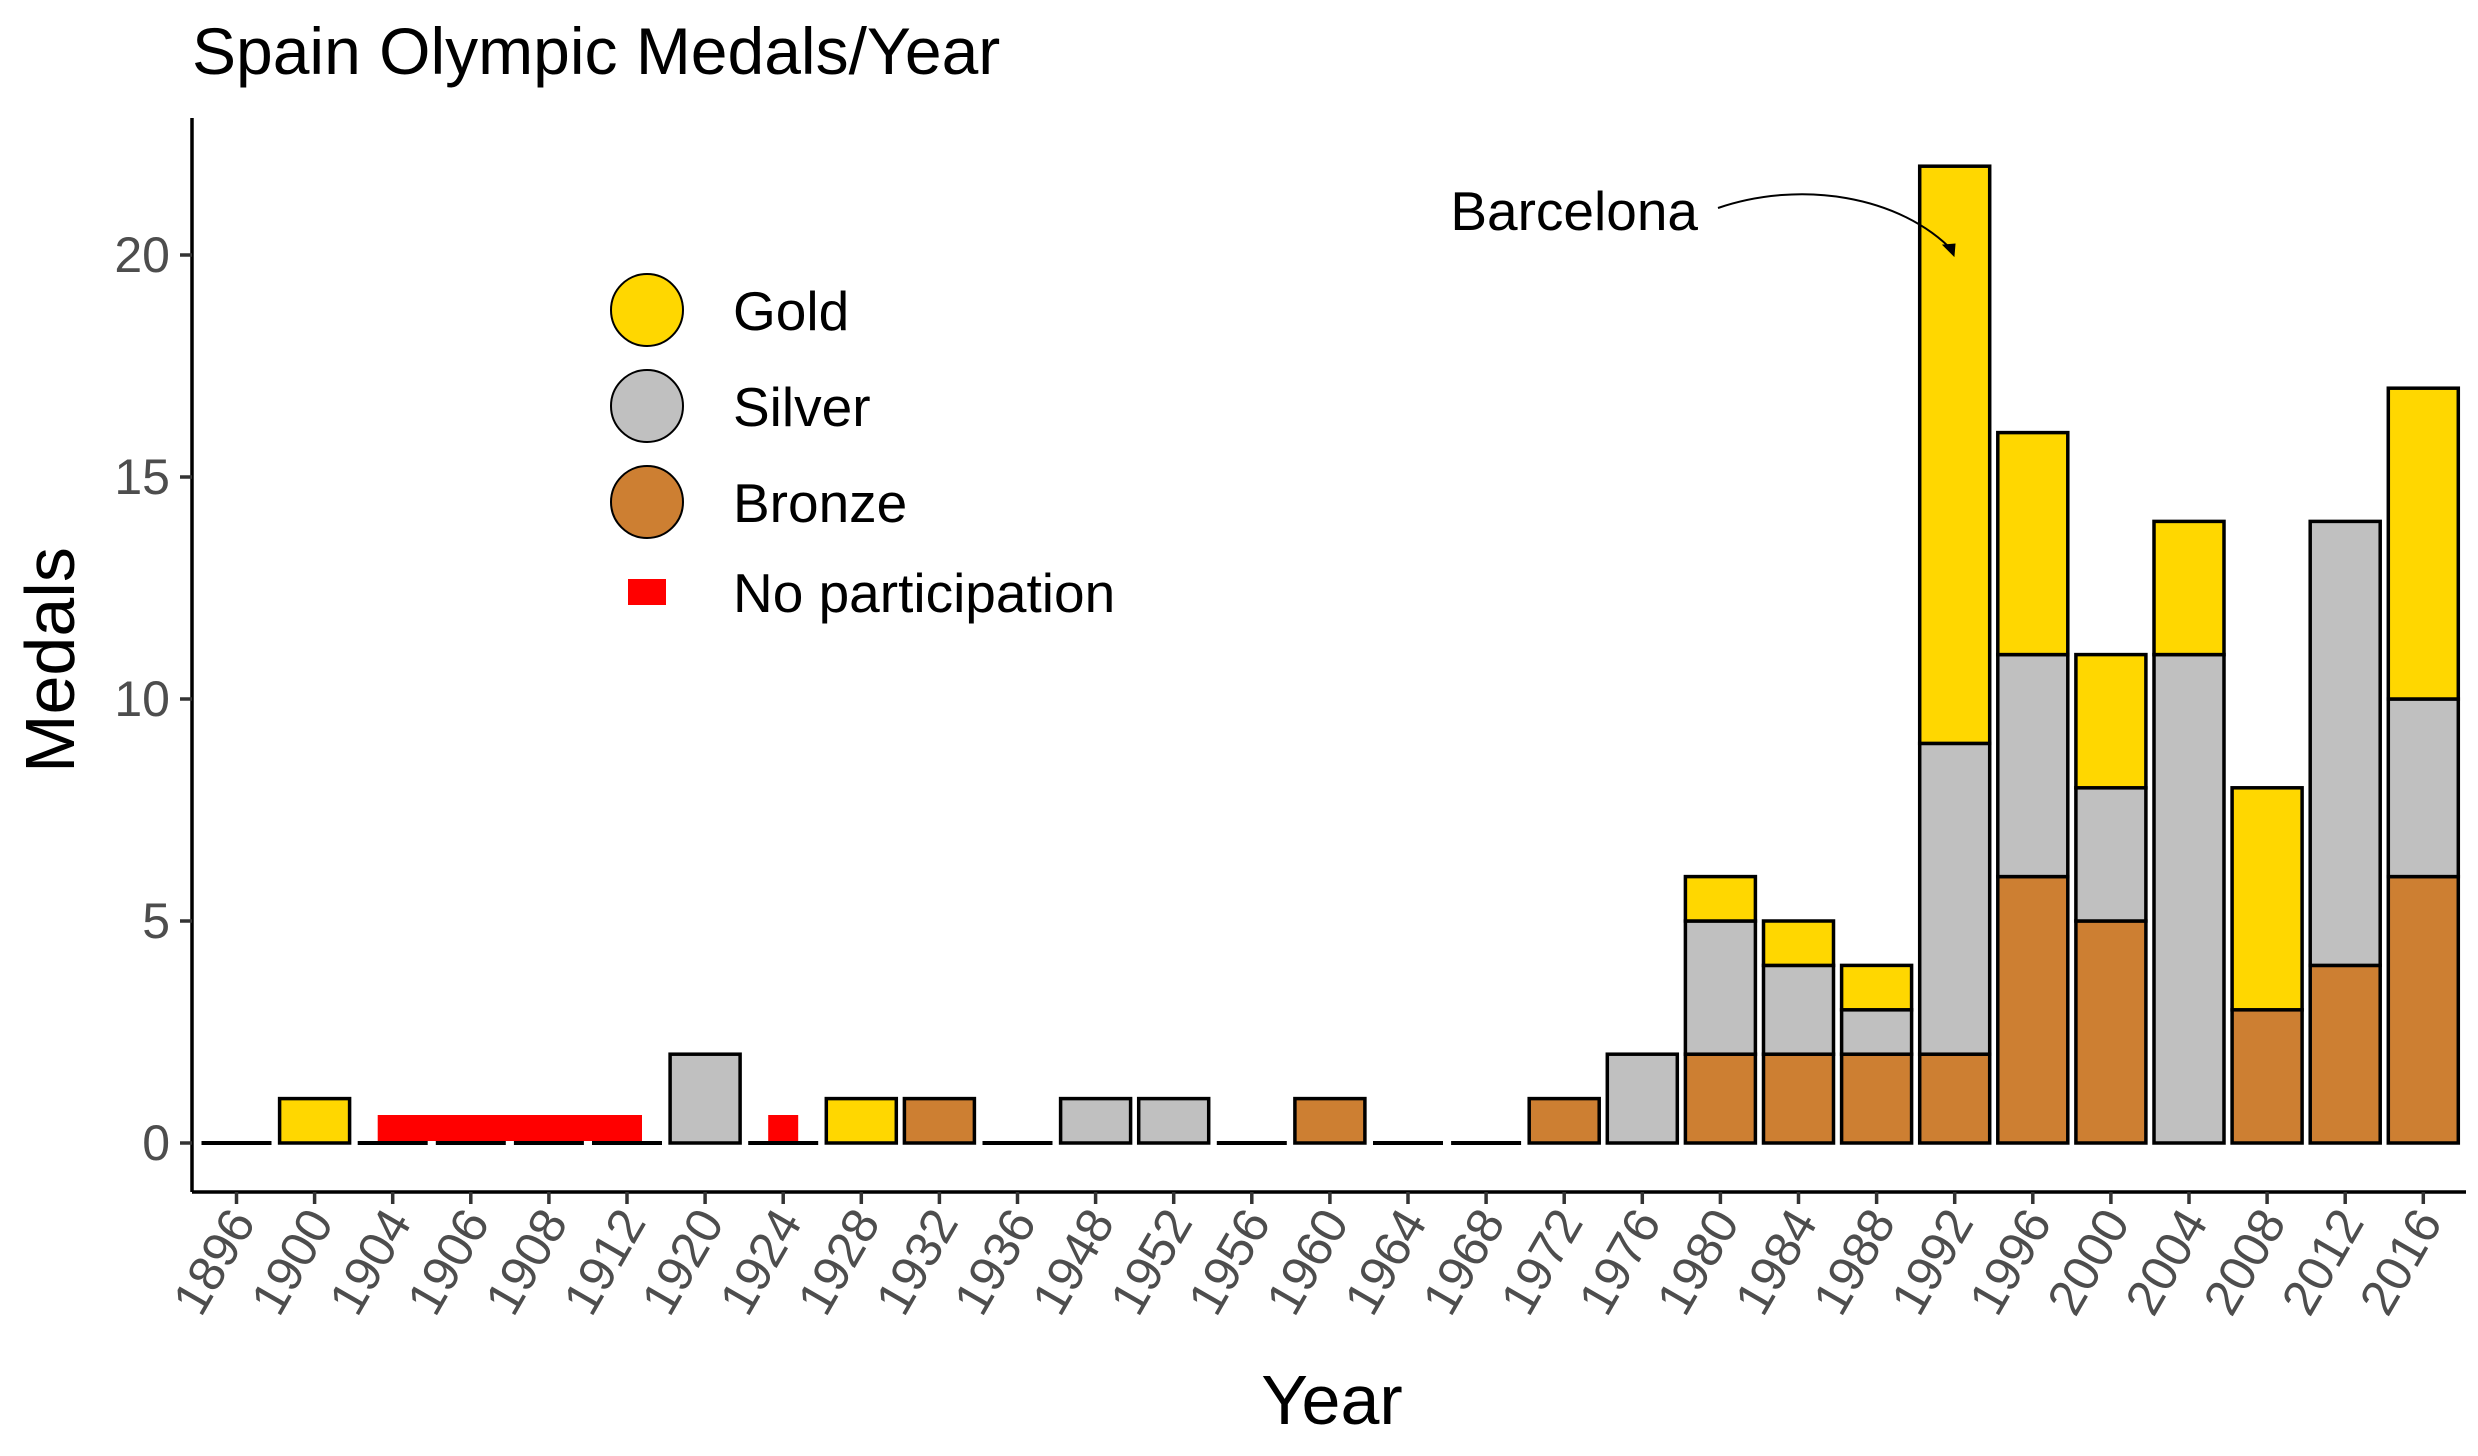  I want to click on bar-silver-2004, so click(2189, 898).